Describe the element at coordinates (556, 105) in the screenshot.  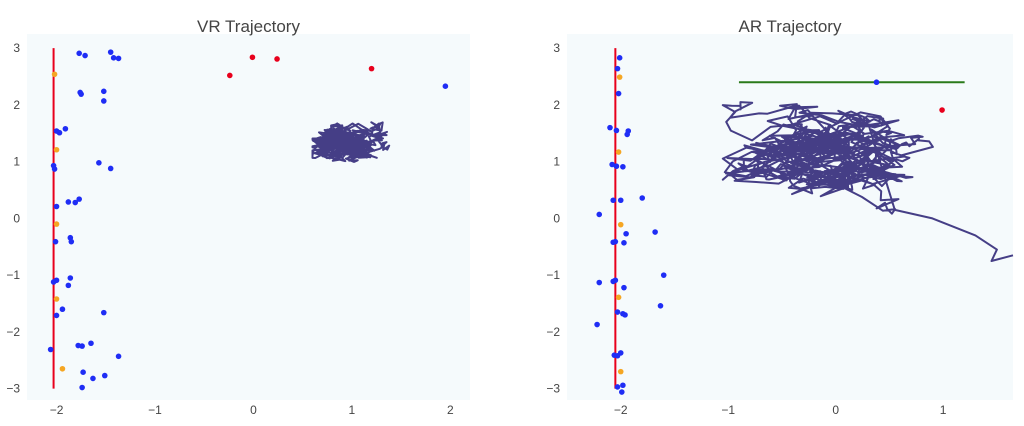
I see `ar-y-tick-label: 2` at that location.